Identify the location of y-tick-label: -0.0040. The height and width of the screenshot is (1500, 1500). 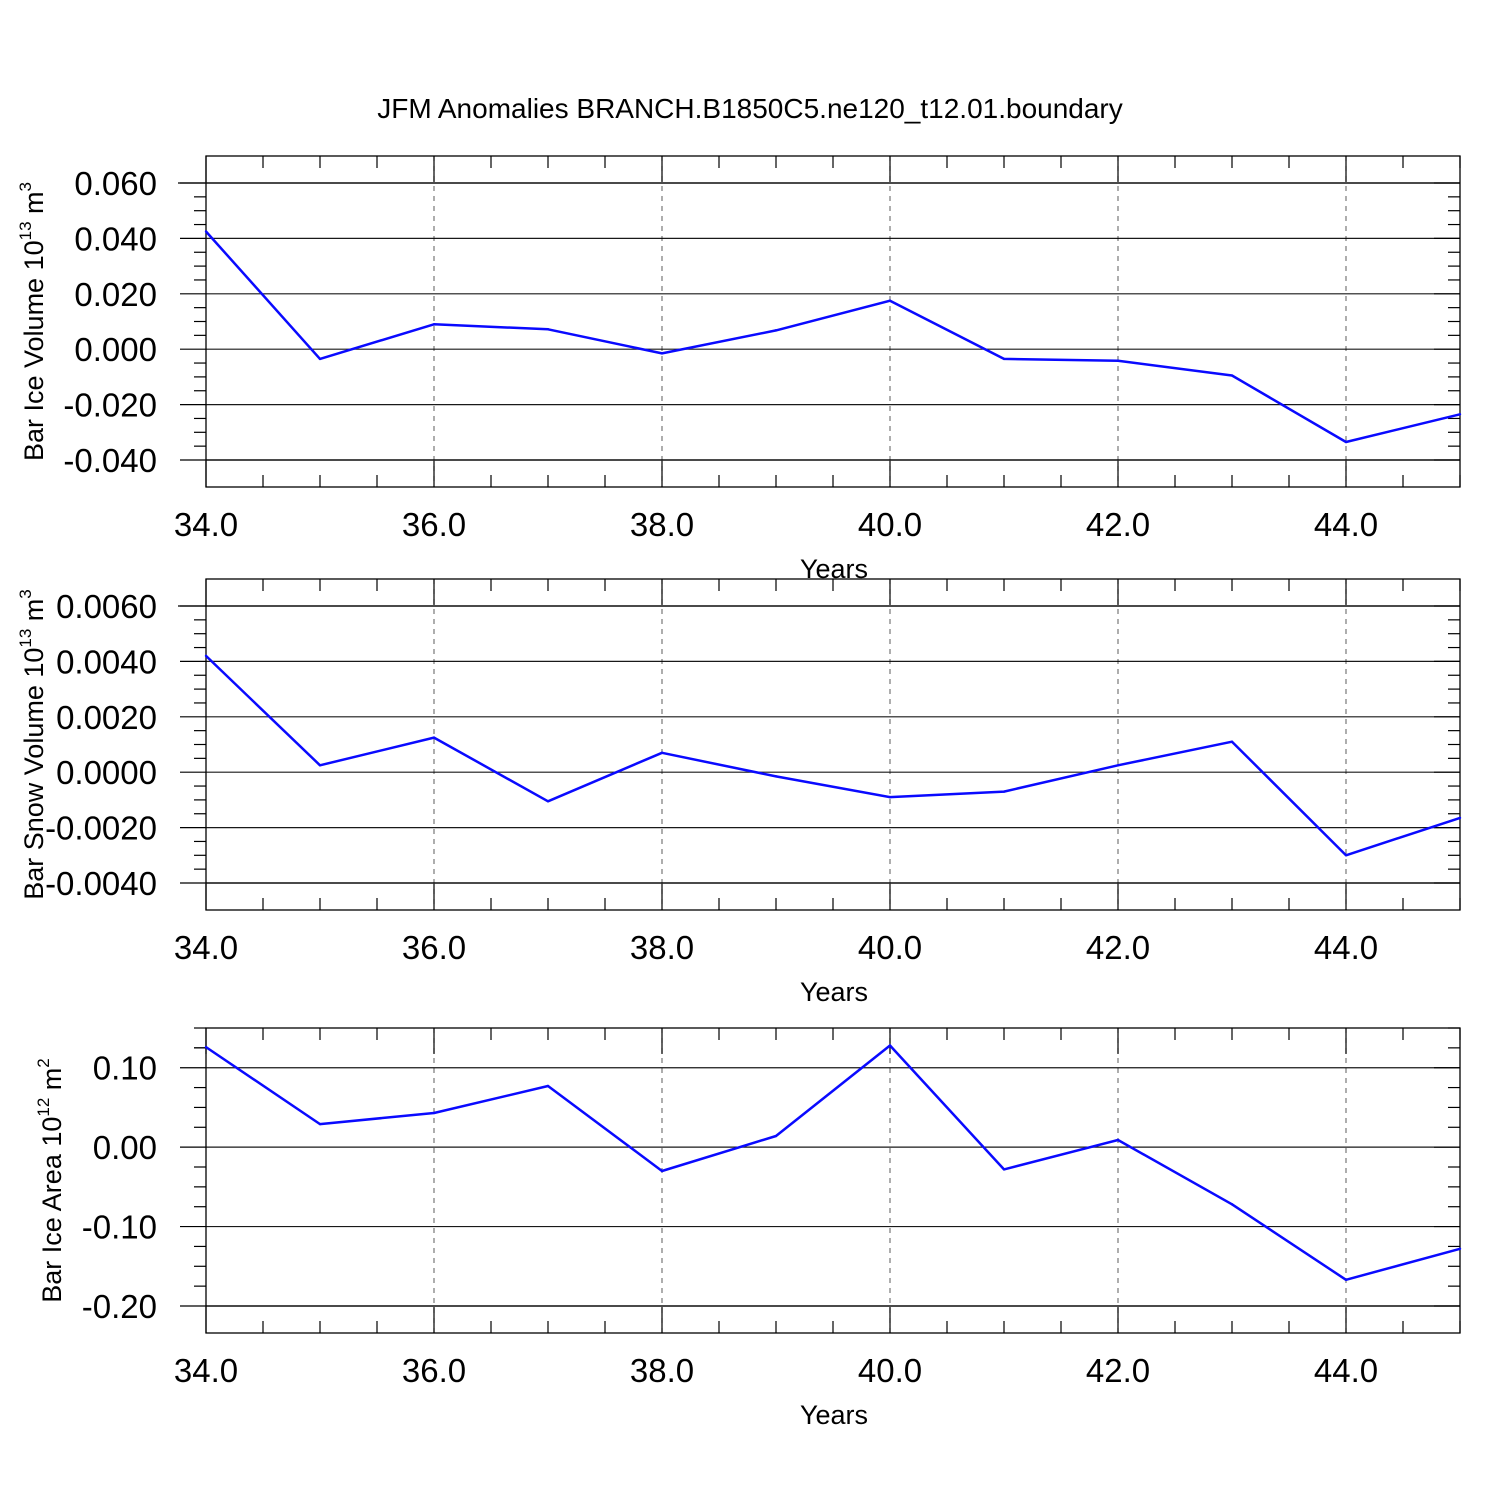
(101, 883).